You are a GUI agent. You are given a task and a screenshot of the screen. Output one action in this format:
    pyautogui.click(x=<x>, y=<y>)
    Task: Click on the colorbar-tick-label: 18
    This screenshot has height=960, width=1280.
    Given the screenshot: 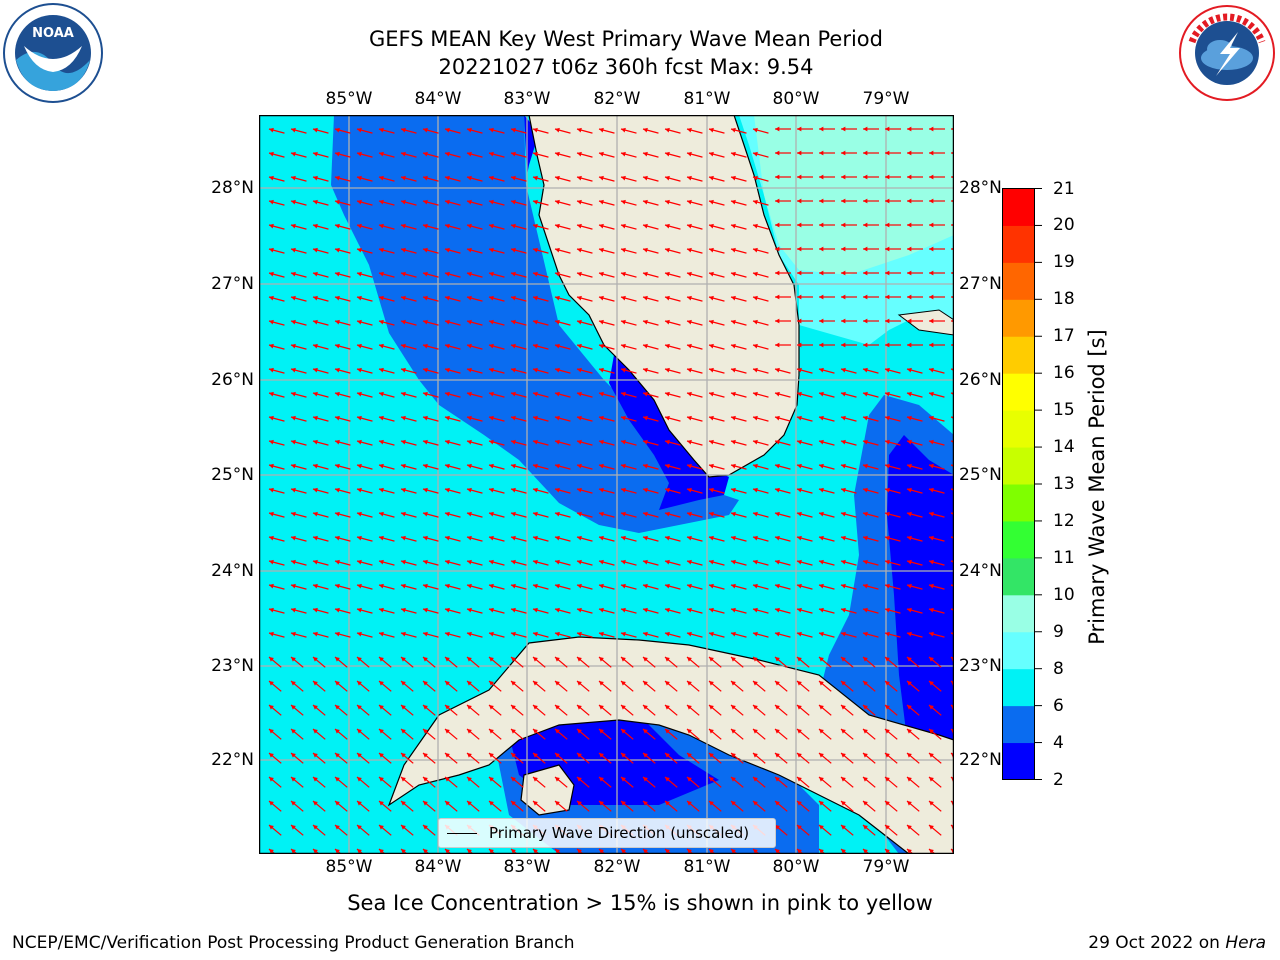 What is the action you would take?
    pyautogui.click(x=1064, y=299)
    